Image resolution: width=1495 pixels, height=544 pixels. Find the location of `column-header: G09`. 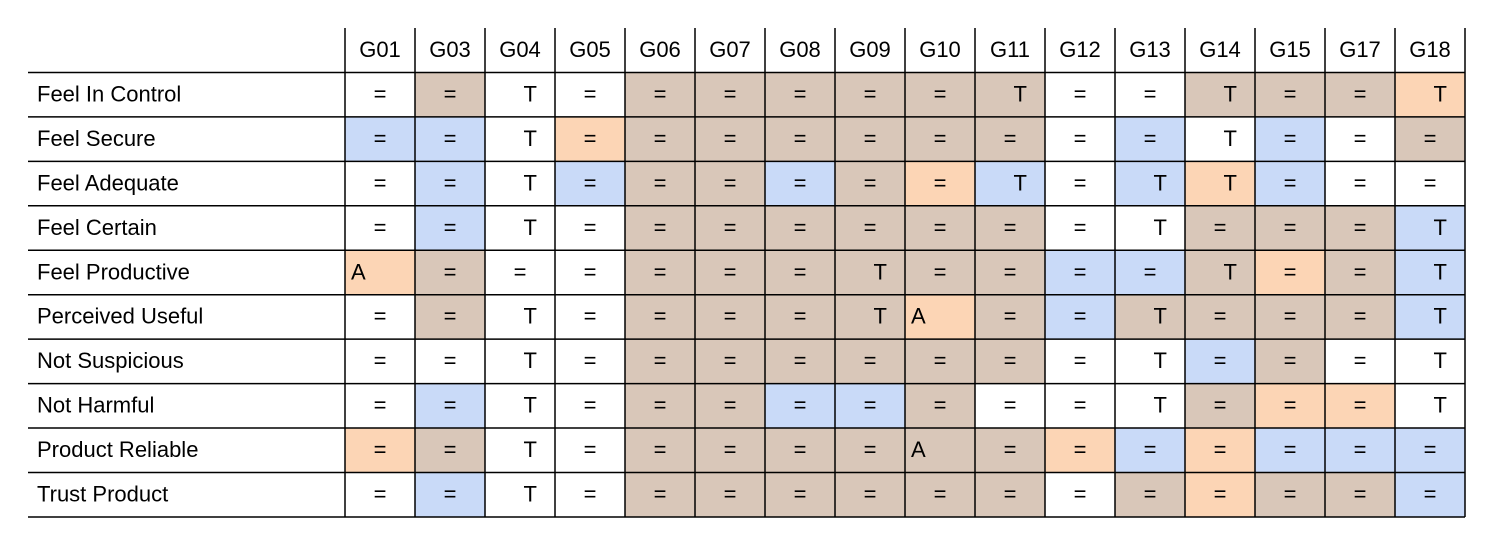

column-header: G09 is located at coordinates (870, 49).